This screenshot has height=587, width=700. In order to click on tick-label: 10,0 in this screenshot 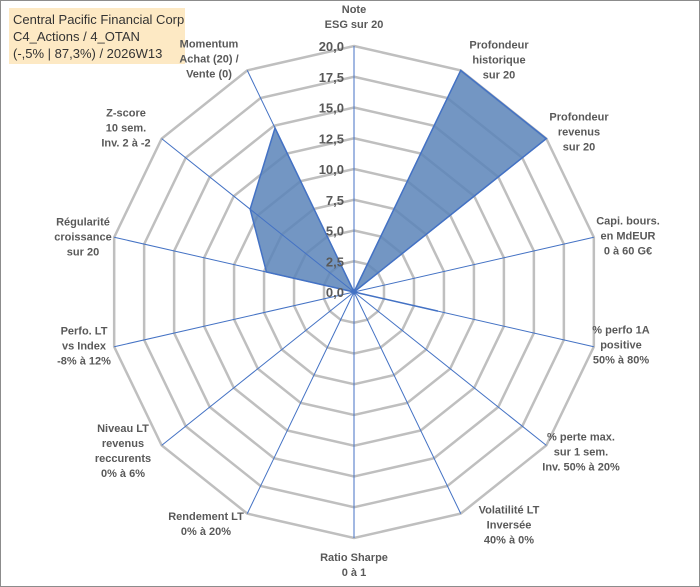, I will do `click(331, 169)`.